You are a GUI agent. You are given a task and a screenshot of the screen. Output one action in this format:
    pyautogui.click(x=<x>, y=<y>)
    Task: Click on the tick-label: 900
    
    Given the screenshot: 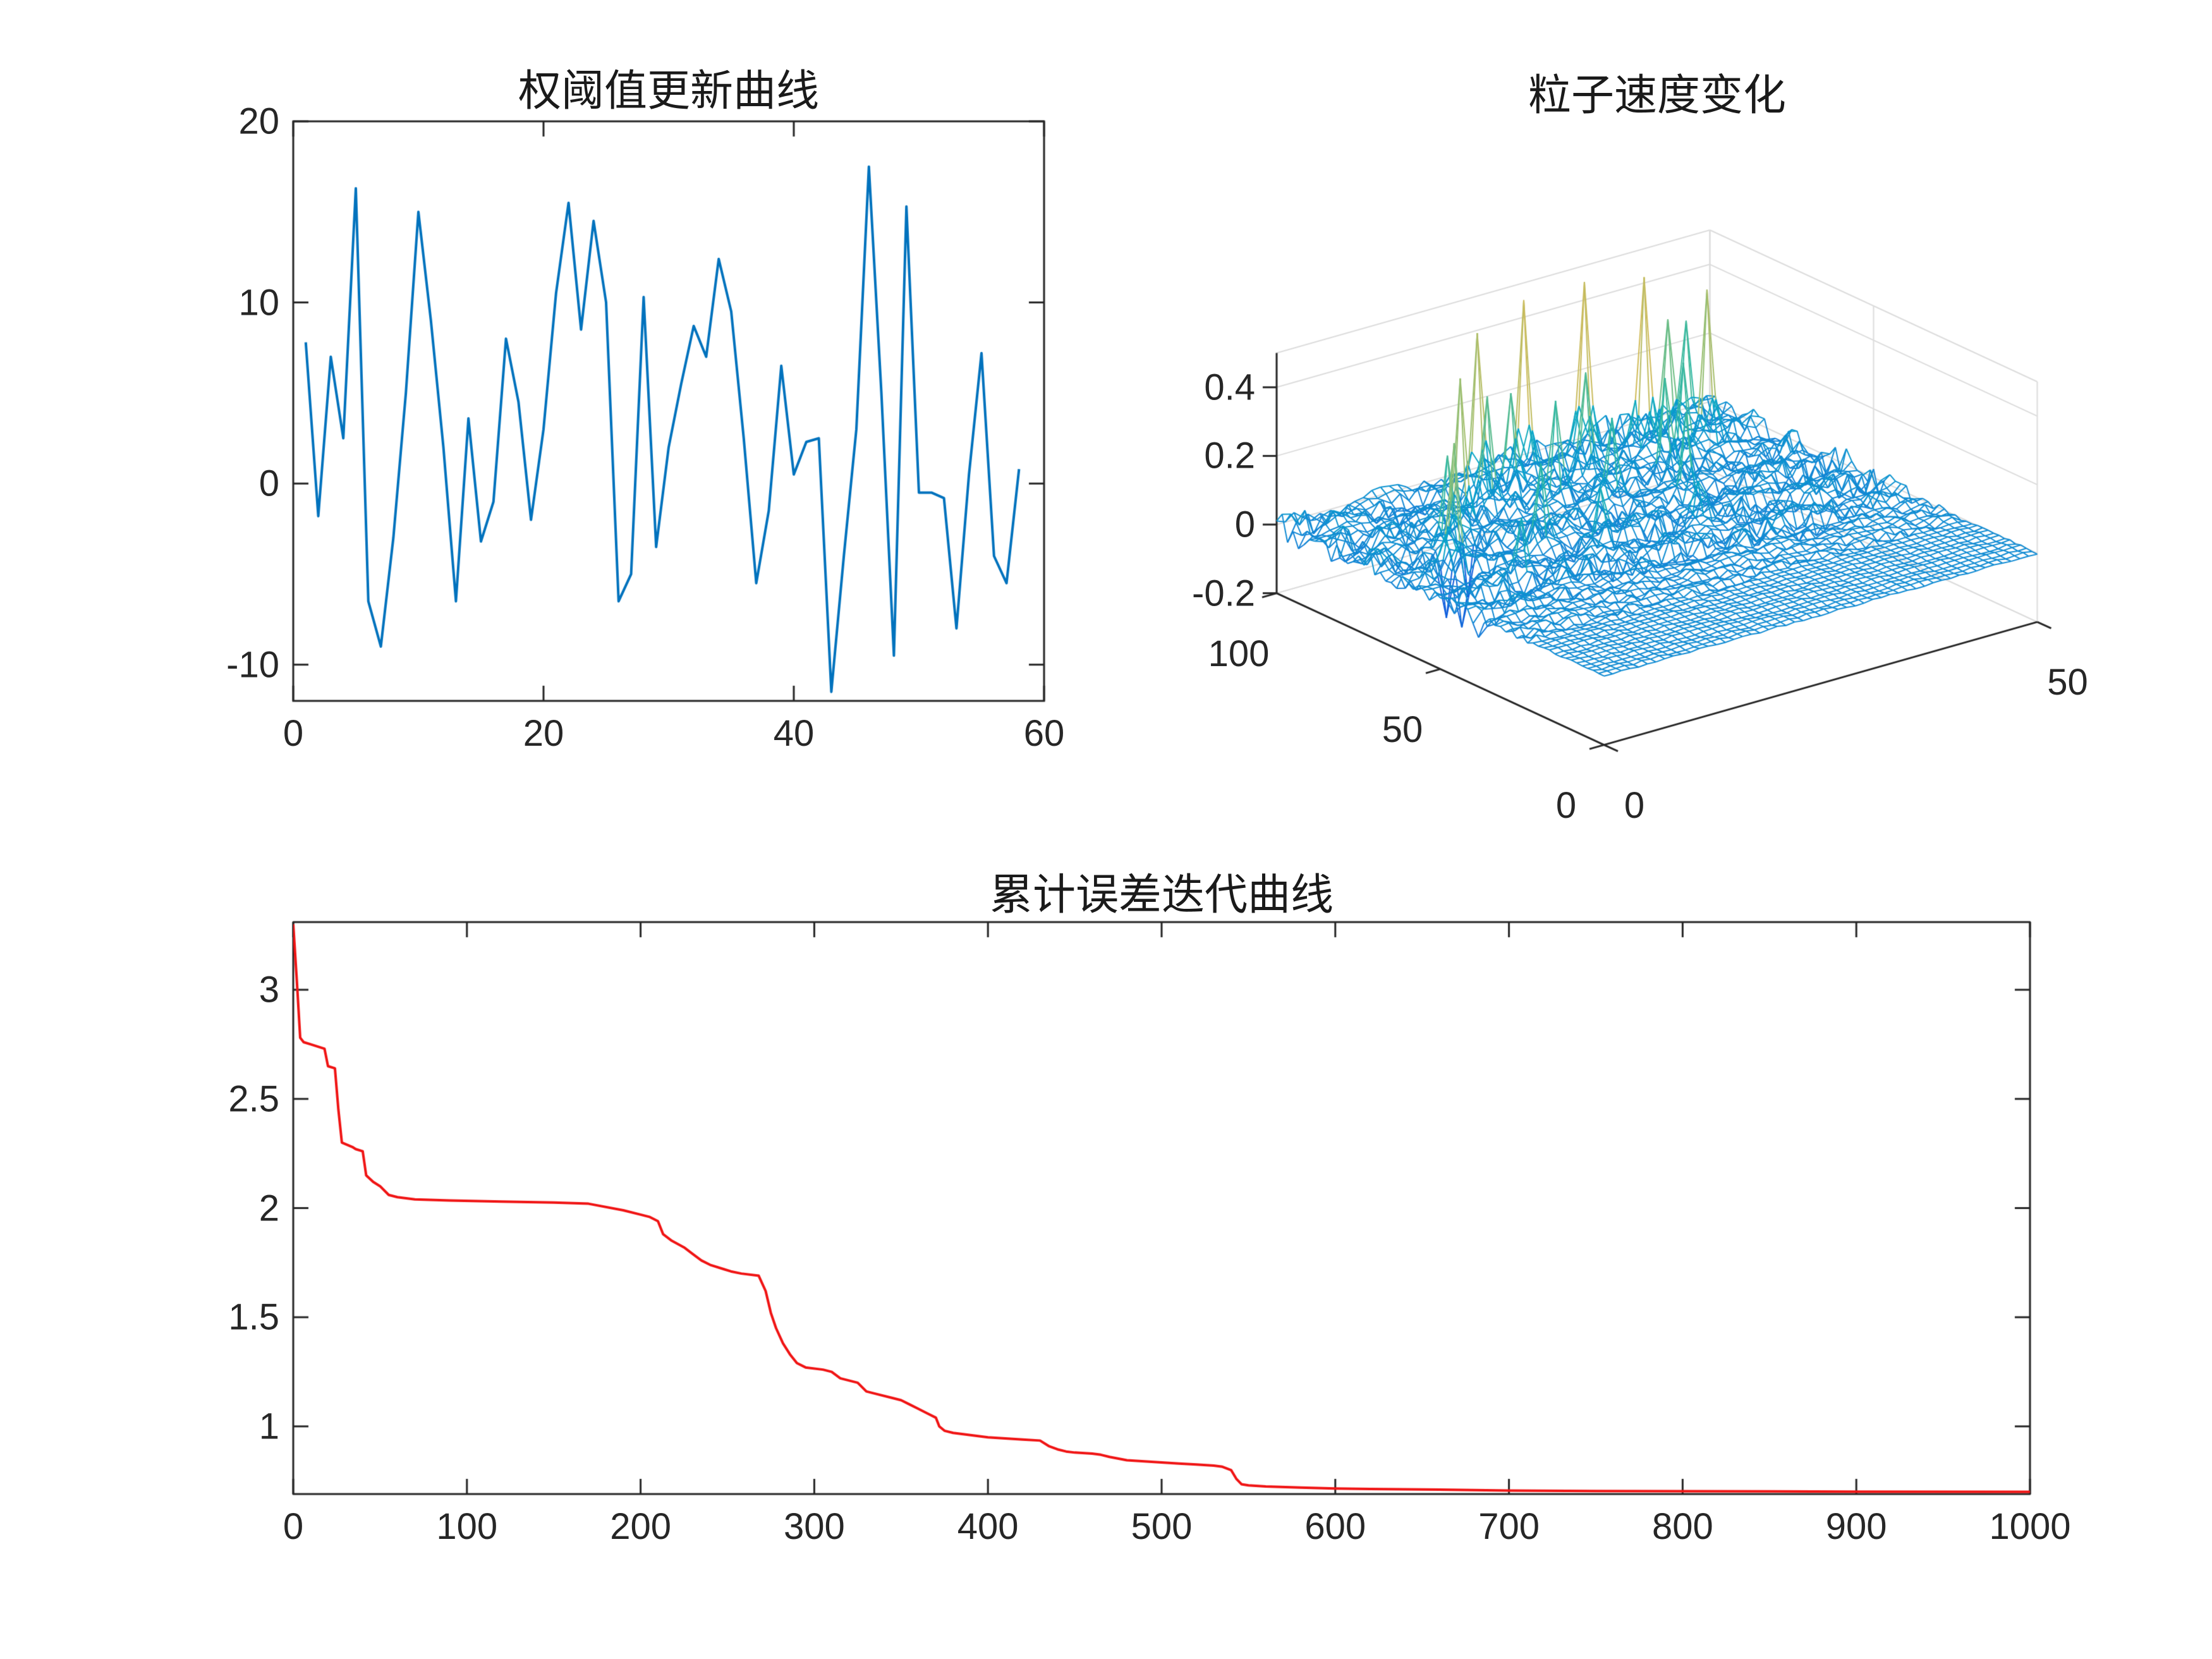 What is the action you would take?
    pyautogui.click(x=1856, y=1526)
    